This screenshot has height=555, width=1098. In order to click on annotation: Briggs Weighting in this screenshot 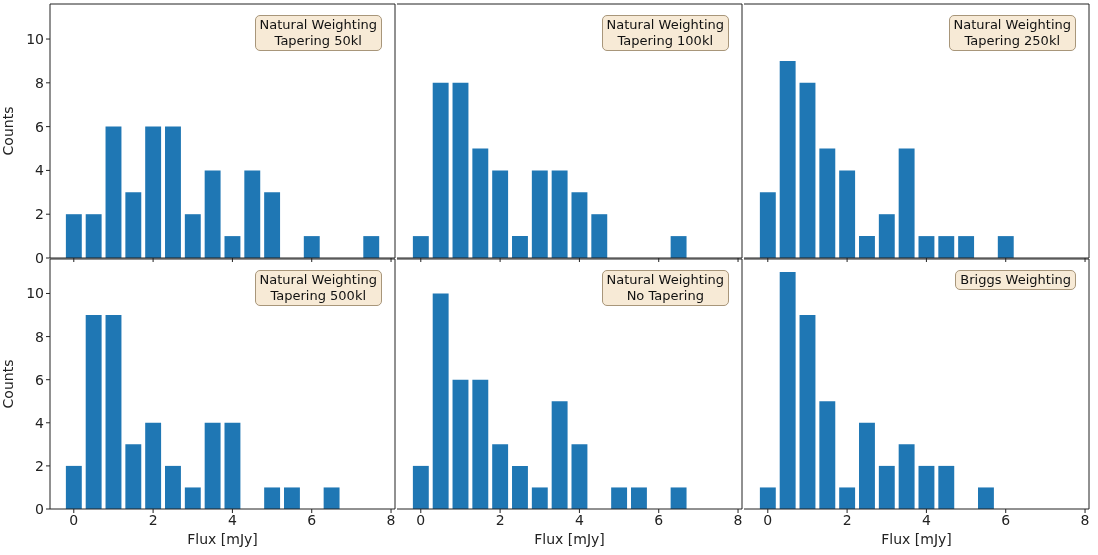, I will do `click(1015, 280)`.